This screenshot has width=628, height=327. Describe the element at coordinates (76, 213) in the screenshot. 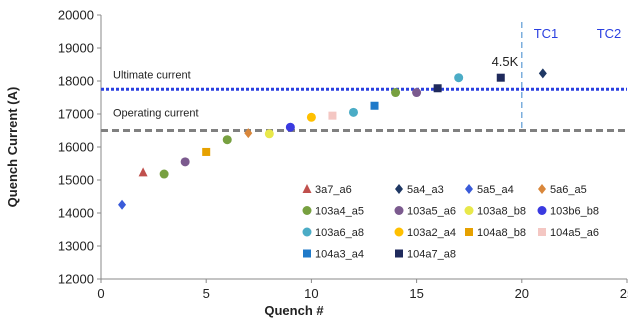

I see `y-tick-label: 14000` at that location.